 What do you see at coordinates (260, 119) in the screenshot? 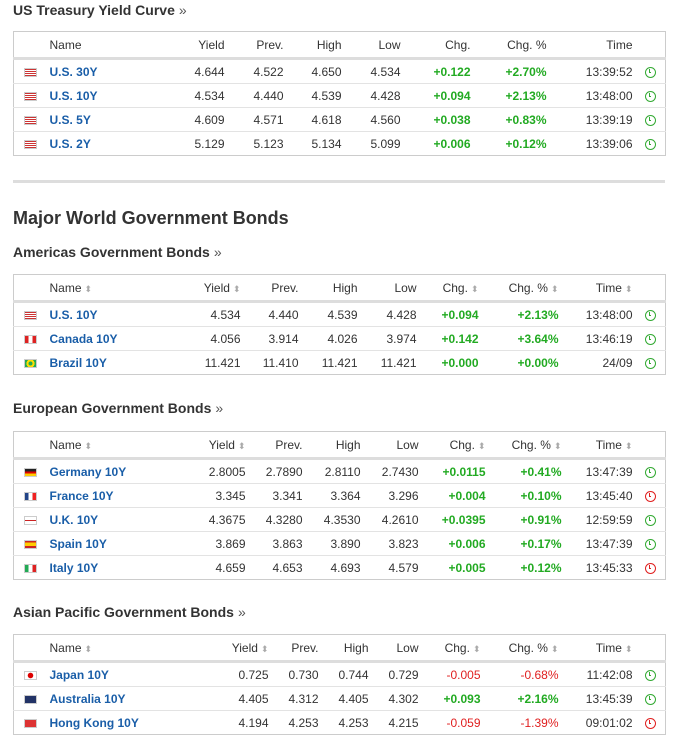
I see `cell-prev: 4.571` at bounding box center [260, 119].